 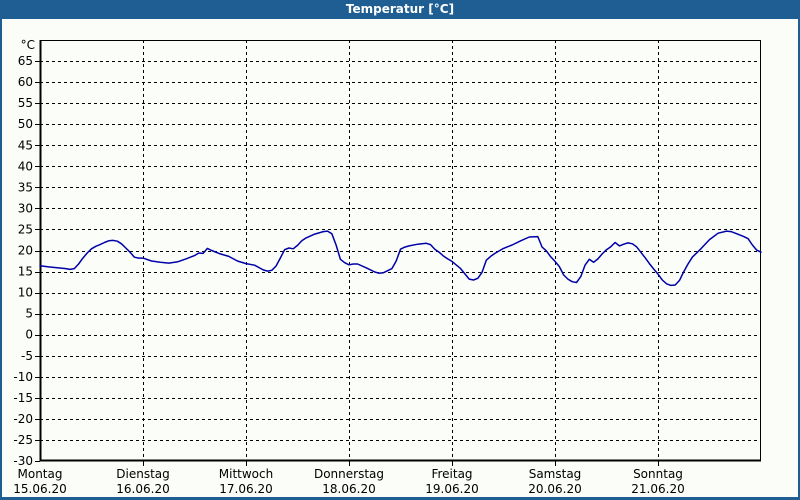 What do you see at coordinates (25, 251) in the screenshot?
I see `y-tick-label: 20` at bounding box center [25, 251].